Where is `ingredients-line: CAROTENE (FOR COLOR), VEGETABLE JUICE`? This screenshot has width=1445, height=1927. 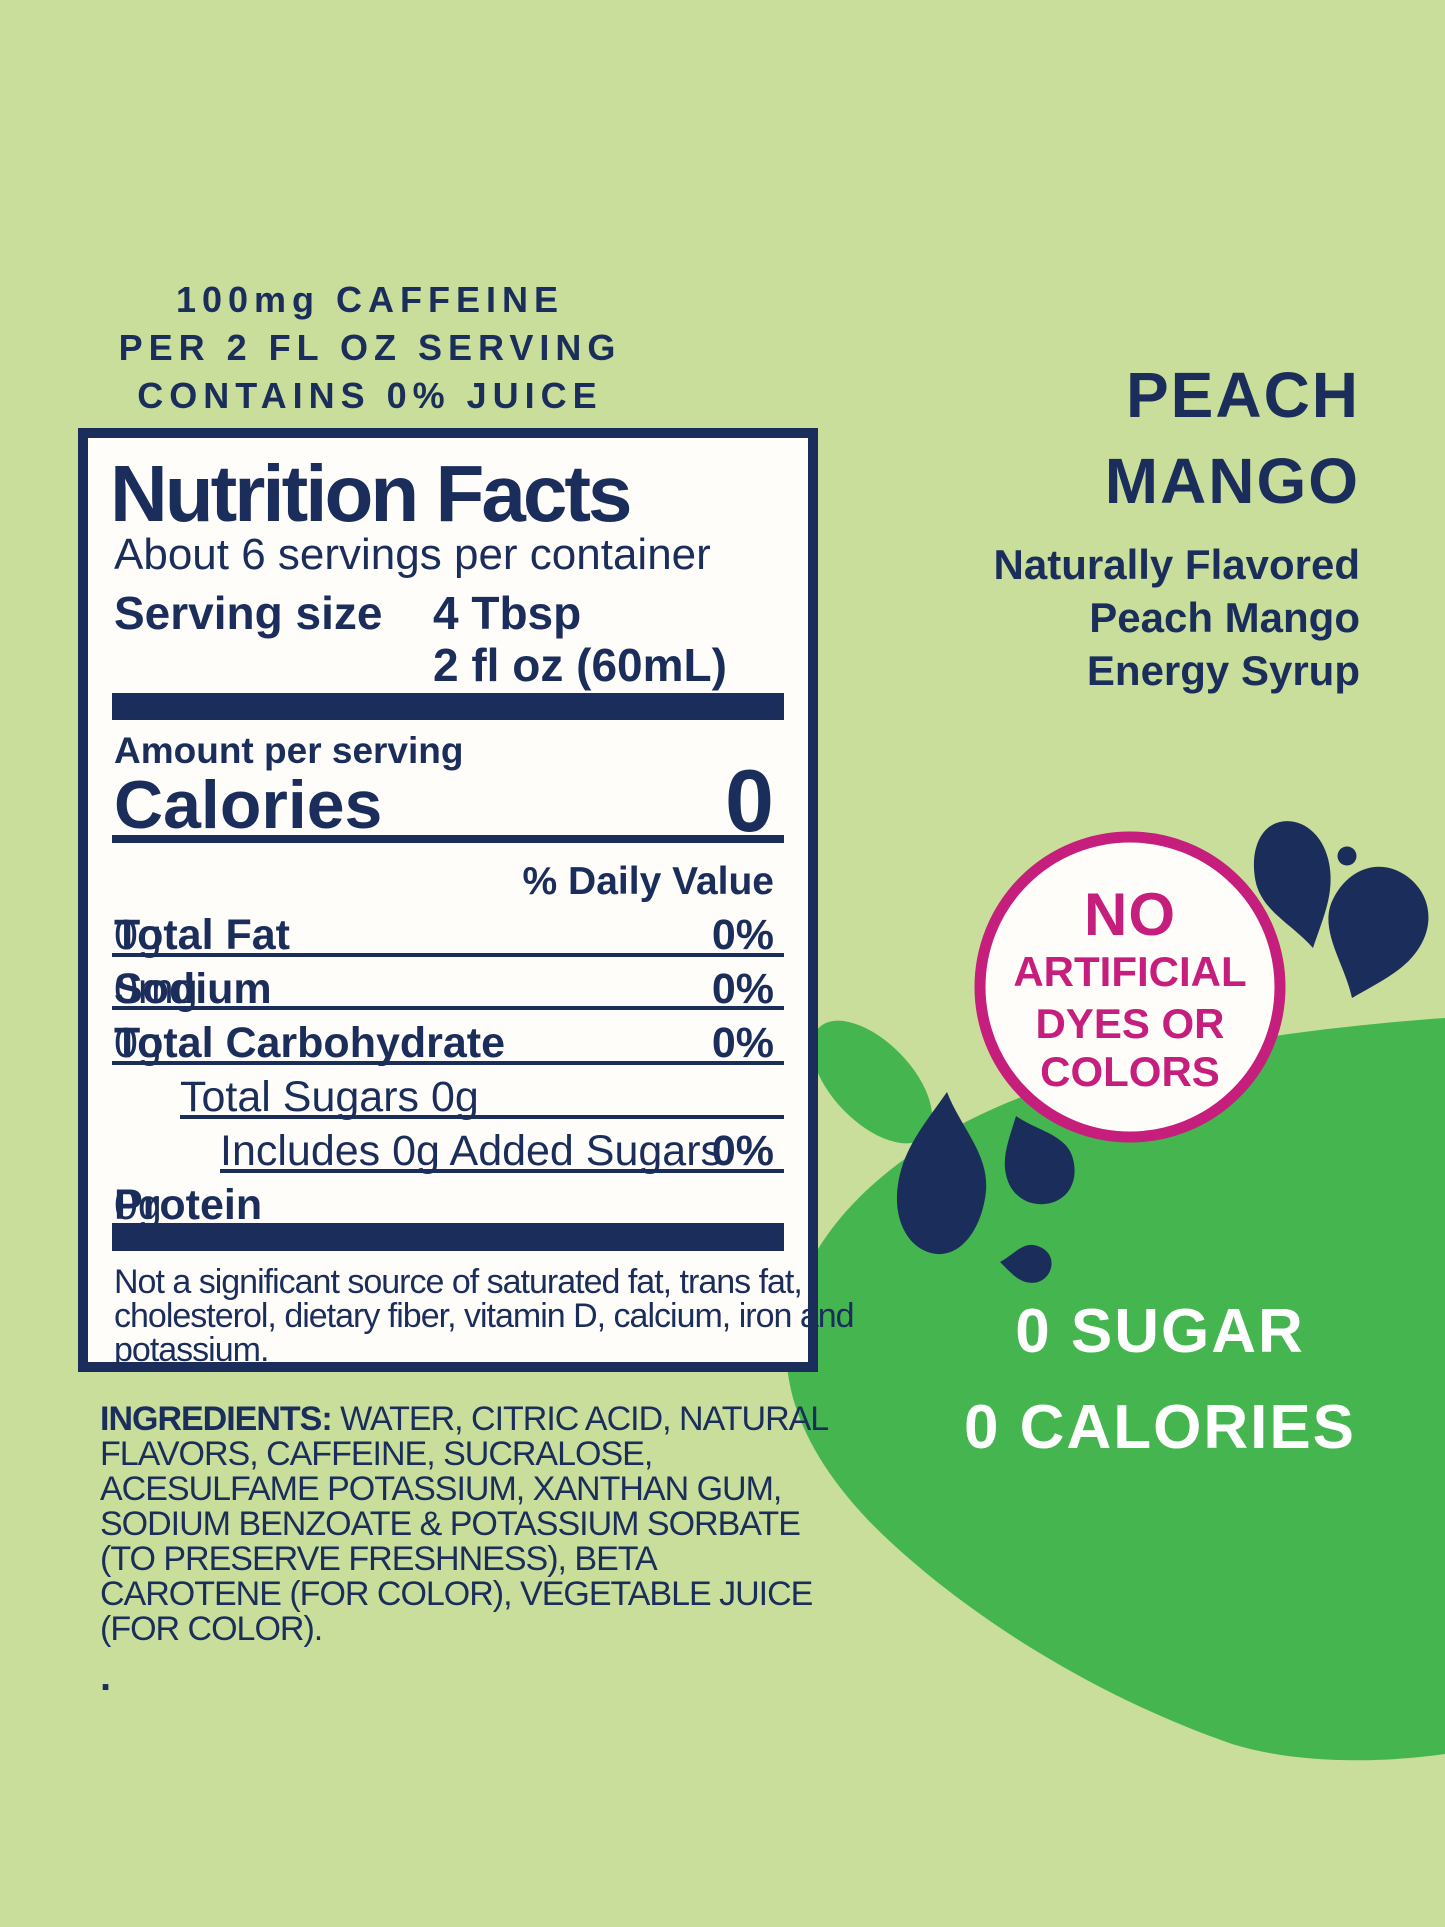
ingredients-line: CAROTENE (FOR COLOR), VEGETABLE JUICE is located at coordinates (456, 1594).